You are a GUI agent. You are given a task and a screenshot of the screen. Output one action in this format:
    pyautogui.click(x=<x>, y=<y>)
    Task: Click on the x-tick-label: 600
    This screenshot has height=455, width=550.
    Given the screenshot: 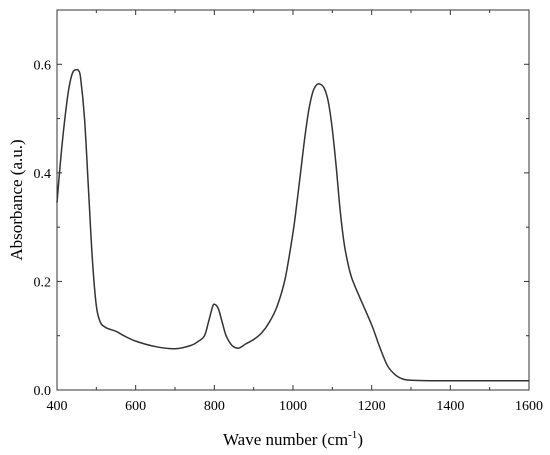 What is the action you would take?
    pyautogui.click(x=135, y=406)
    